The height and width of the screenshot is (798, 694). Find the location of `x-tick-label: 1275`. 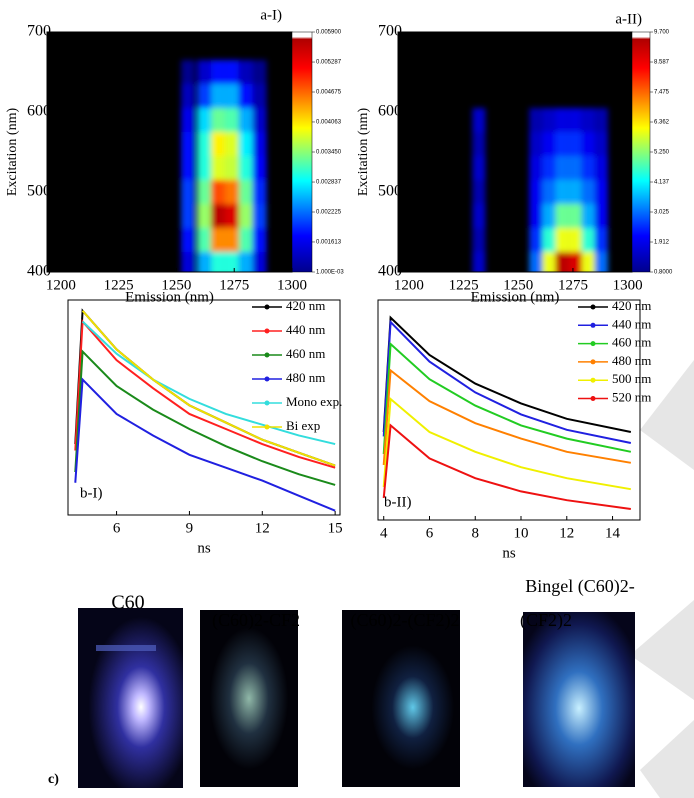

x-tick-label: 1275 is located at coordinates (234, 285).